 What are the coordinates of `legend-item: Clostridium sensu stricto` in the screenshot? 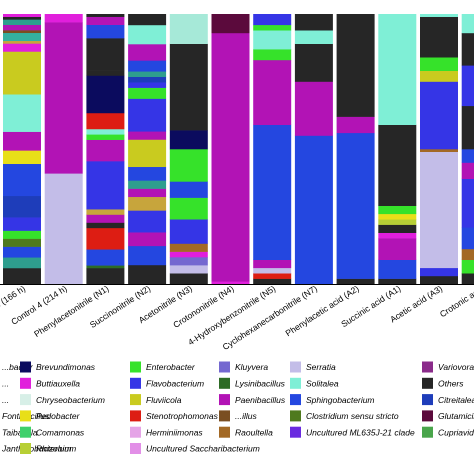 It's located at (344, 416).